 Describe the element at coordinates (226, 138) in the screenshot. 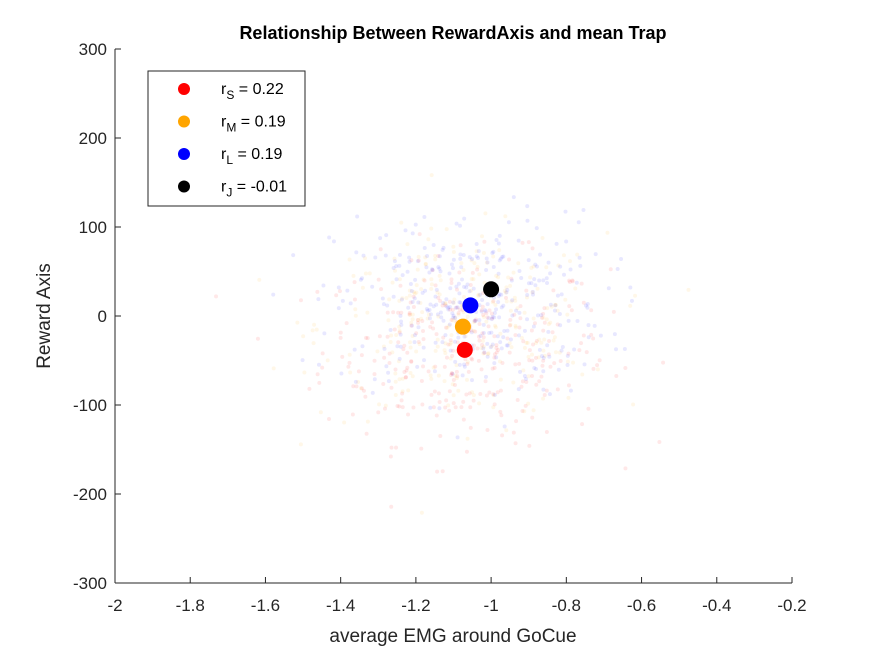

I see `legend: rS = 0.22 rM = 0.19 rL = 0.19 rJ = -0.01` at that location.